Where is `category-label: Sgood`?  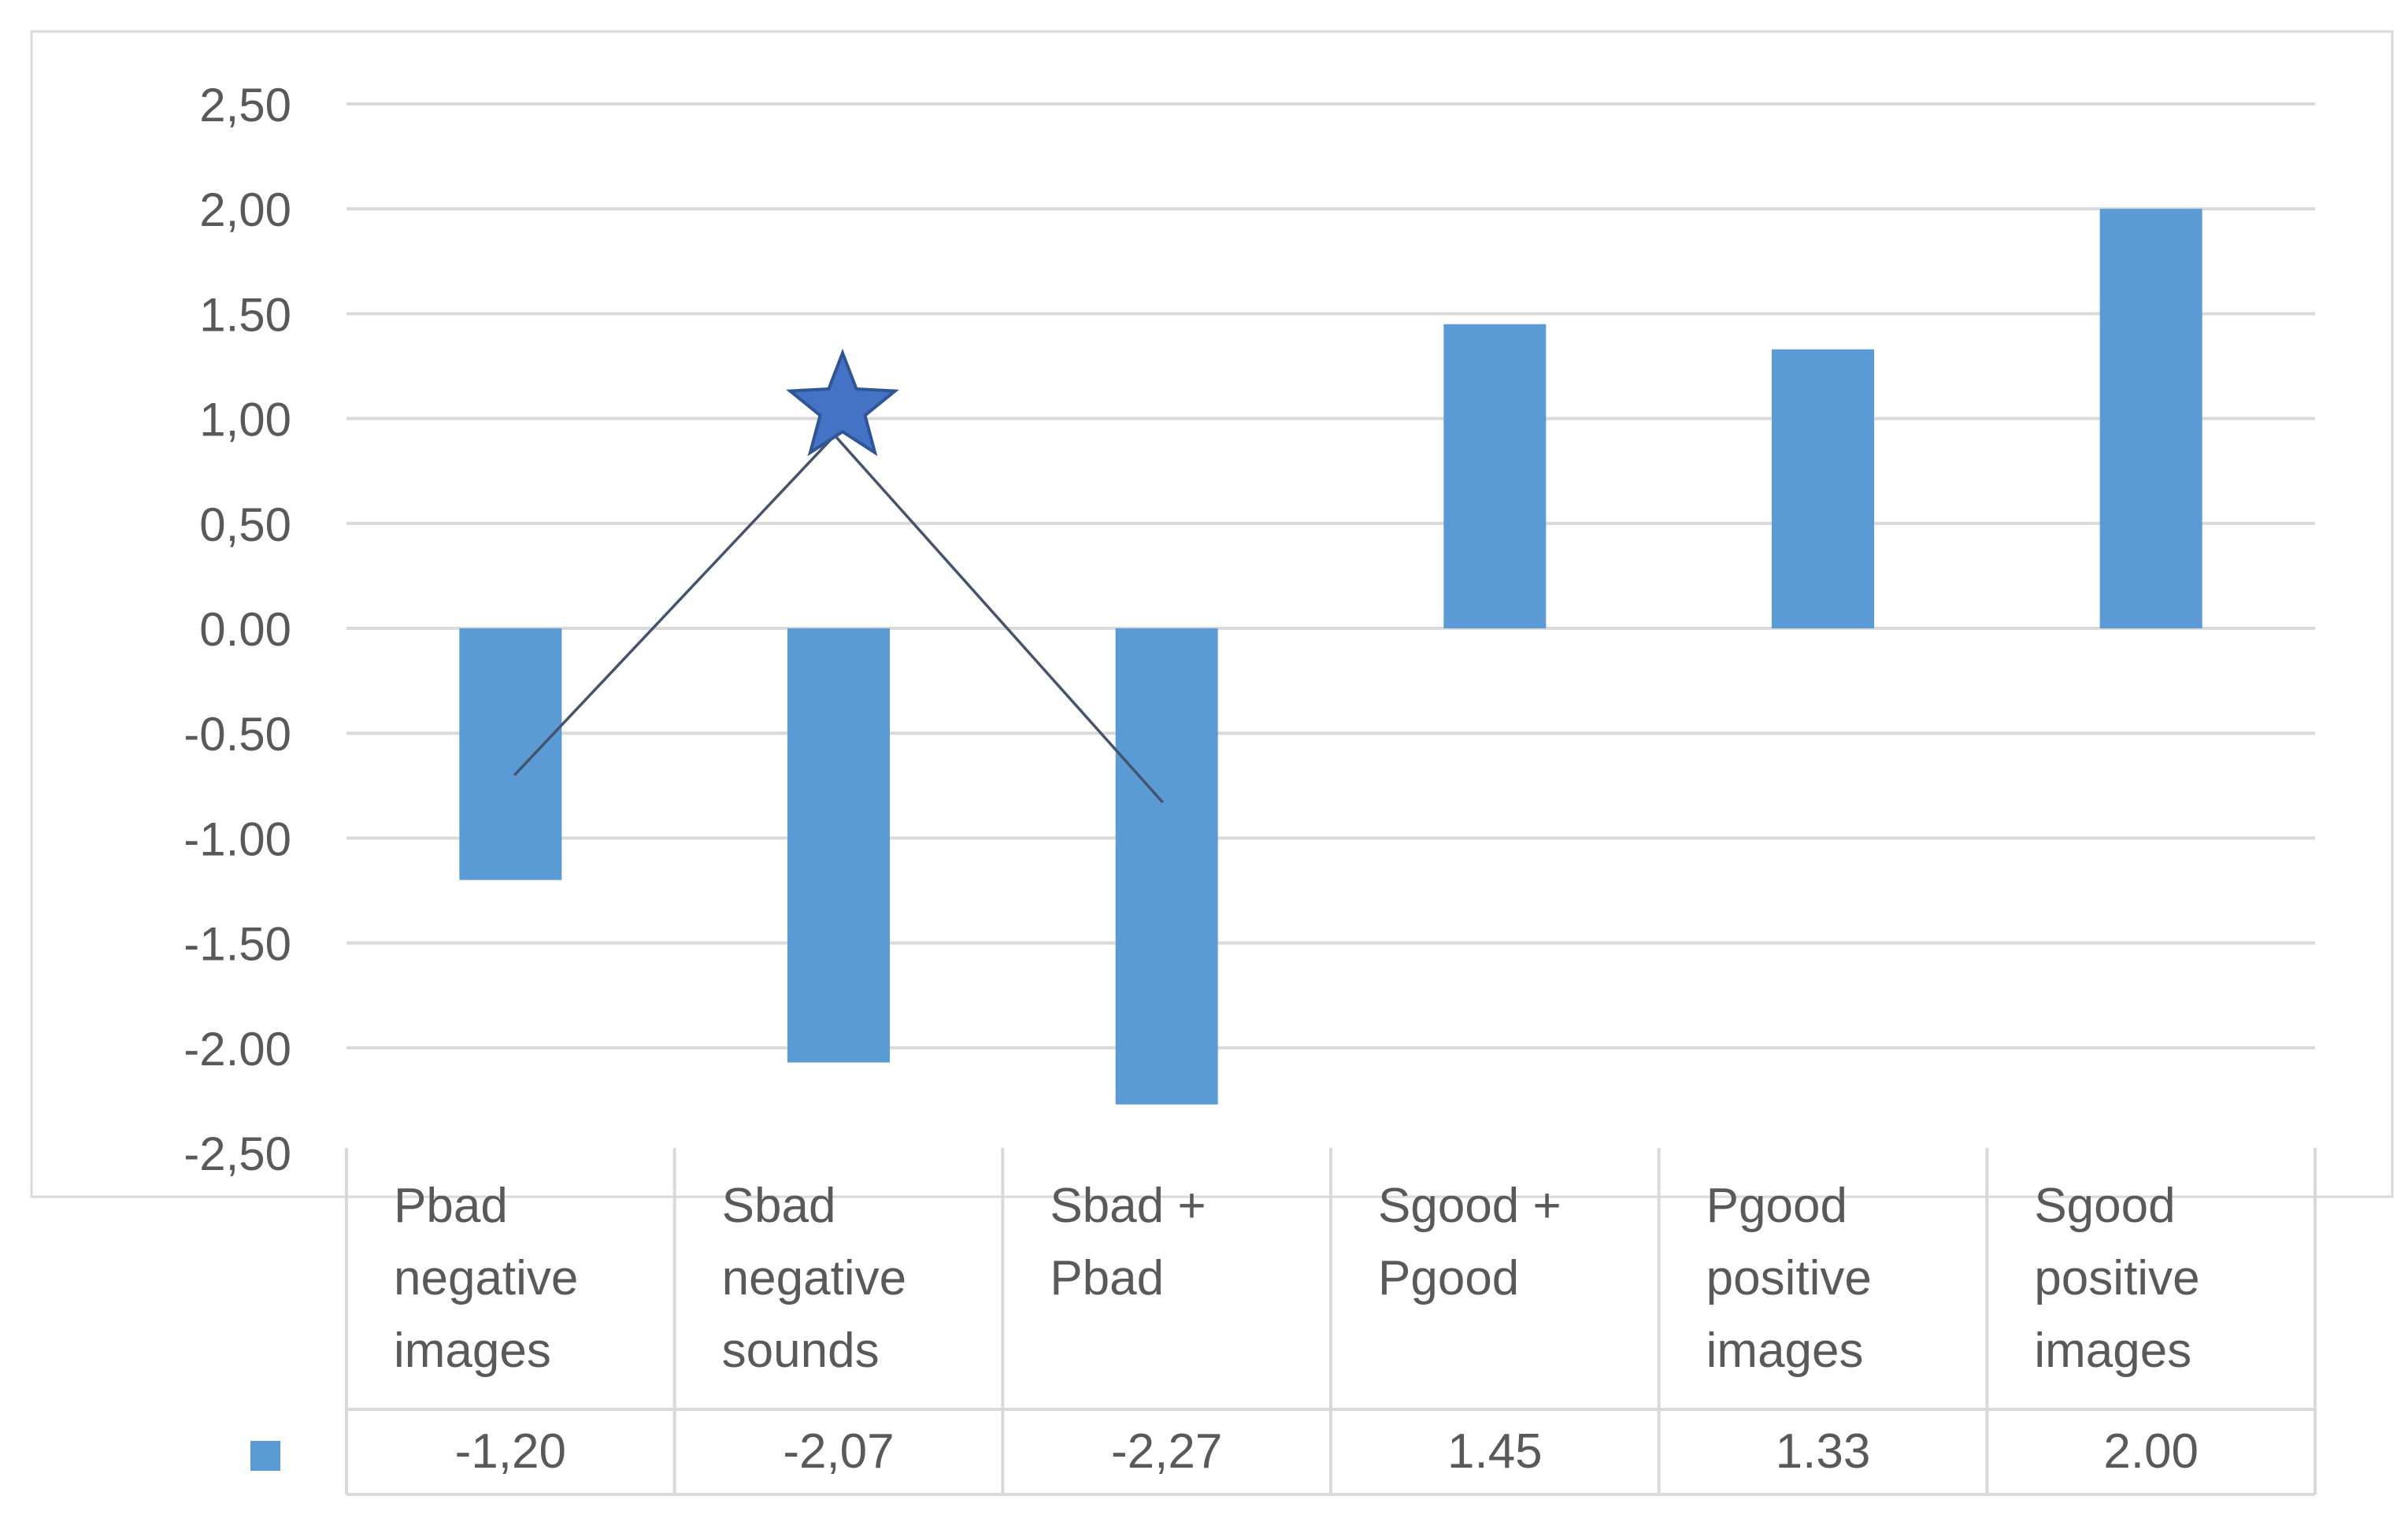
category-label: Sgood is located at coordinates (2104, 1206).